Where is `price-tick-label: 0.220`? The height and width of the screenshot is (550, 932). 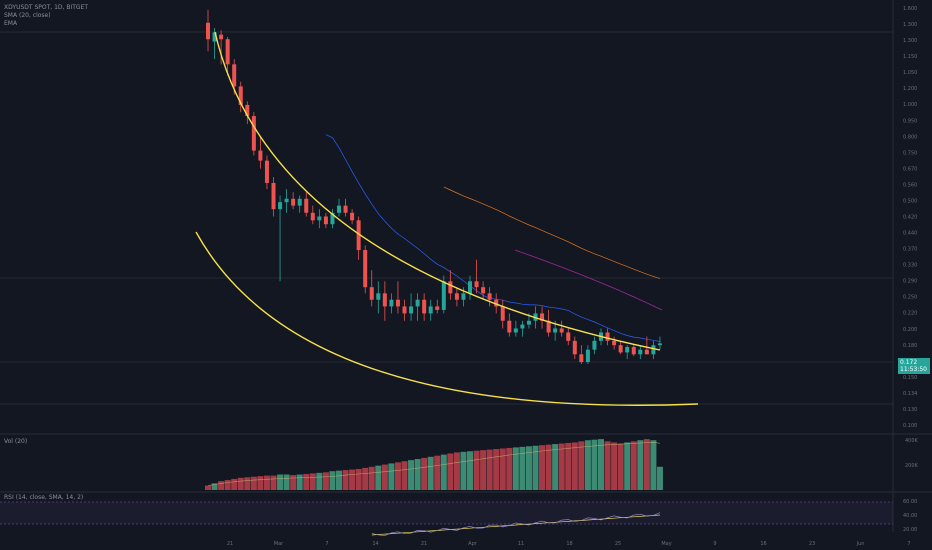 price-tick-label: 0.220 is located at coordinates (910, 314).